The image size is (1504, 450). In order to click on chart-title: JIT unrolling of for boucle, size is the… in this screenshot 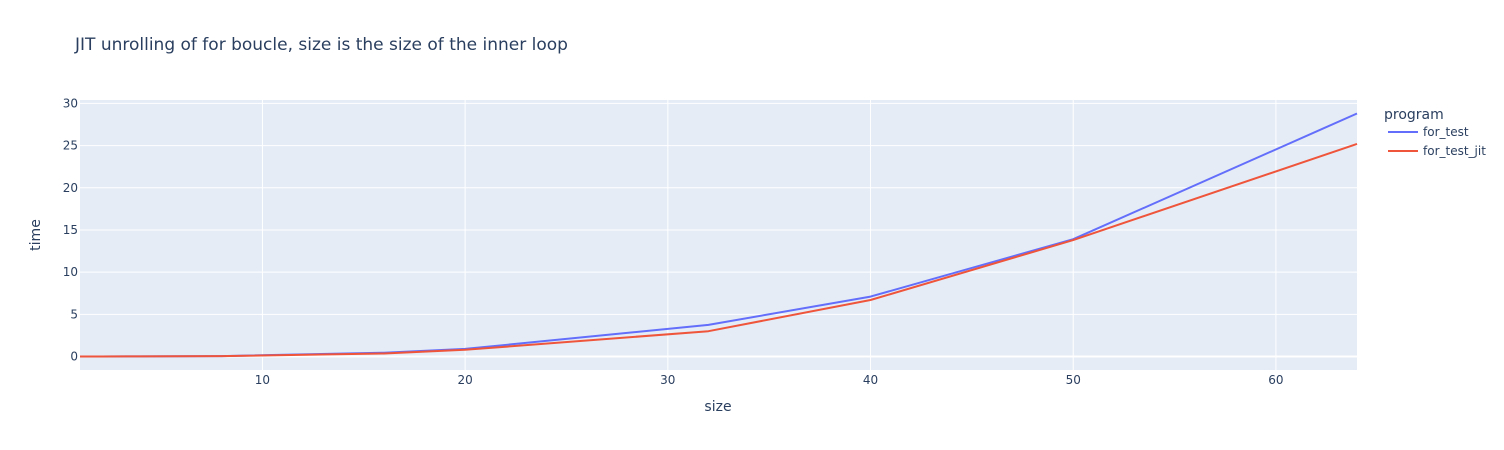, I will do `click(321, 45)`.